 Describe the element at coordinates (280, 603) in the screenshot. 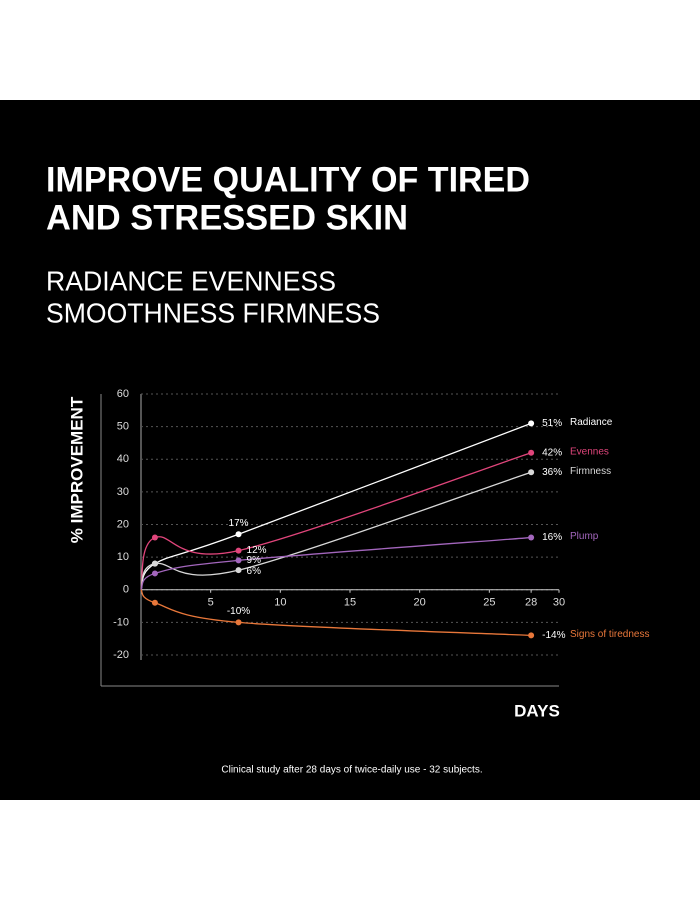

I see `x-tick-label: 10` at that location.